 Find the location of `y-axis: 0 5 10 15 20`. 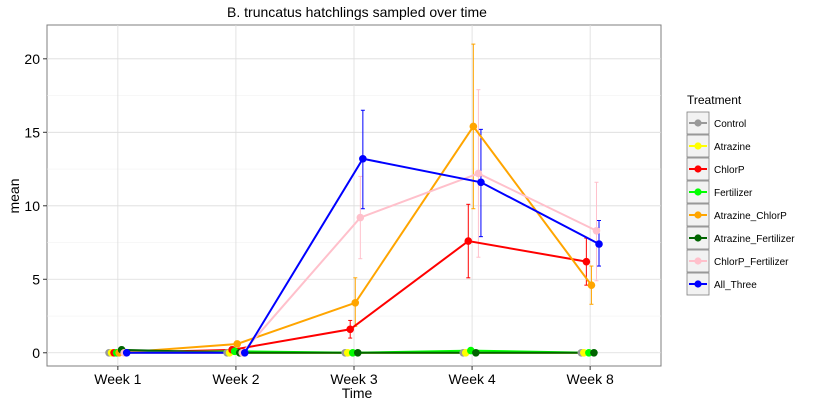

y-axis: 0 5 10 15 20 is located at coordinates (35, 206).